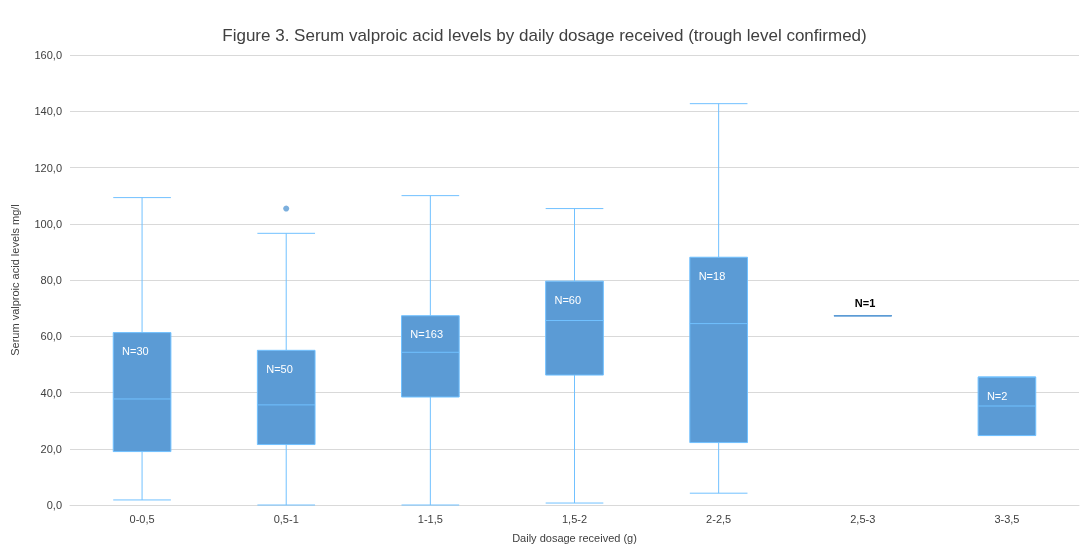 The height and width of the screenshot is (548, 1089). What do you see at coordinates (574, 518) in the screenshot?
I see `x-tick-label: 1,5-2` at bounding box center [574, 518].